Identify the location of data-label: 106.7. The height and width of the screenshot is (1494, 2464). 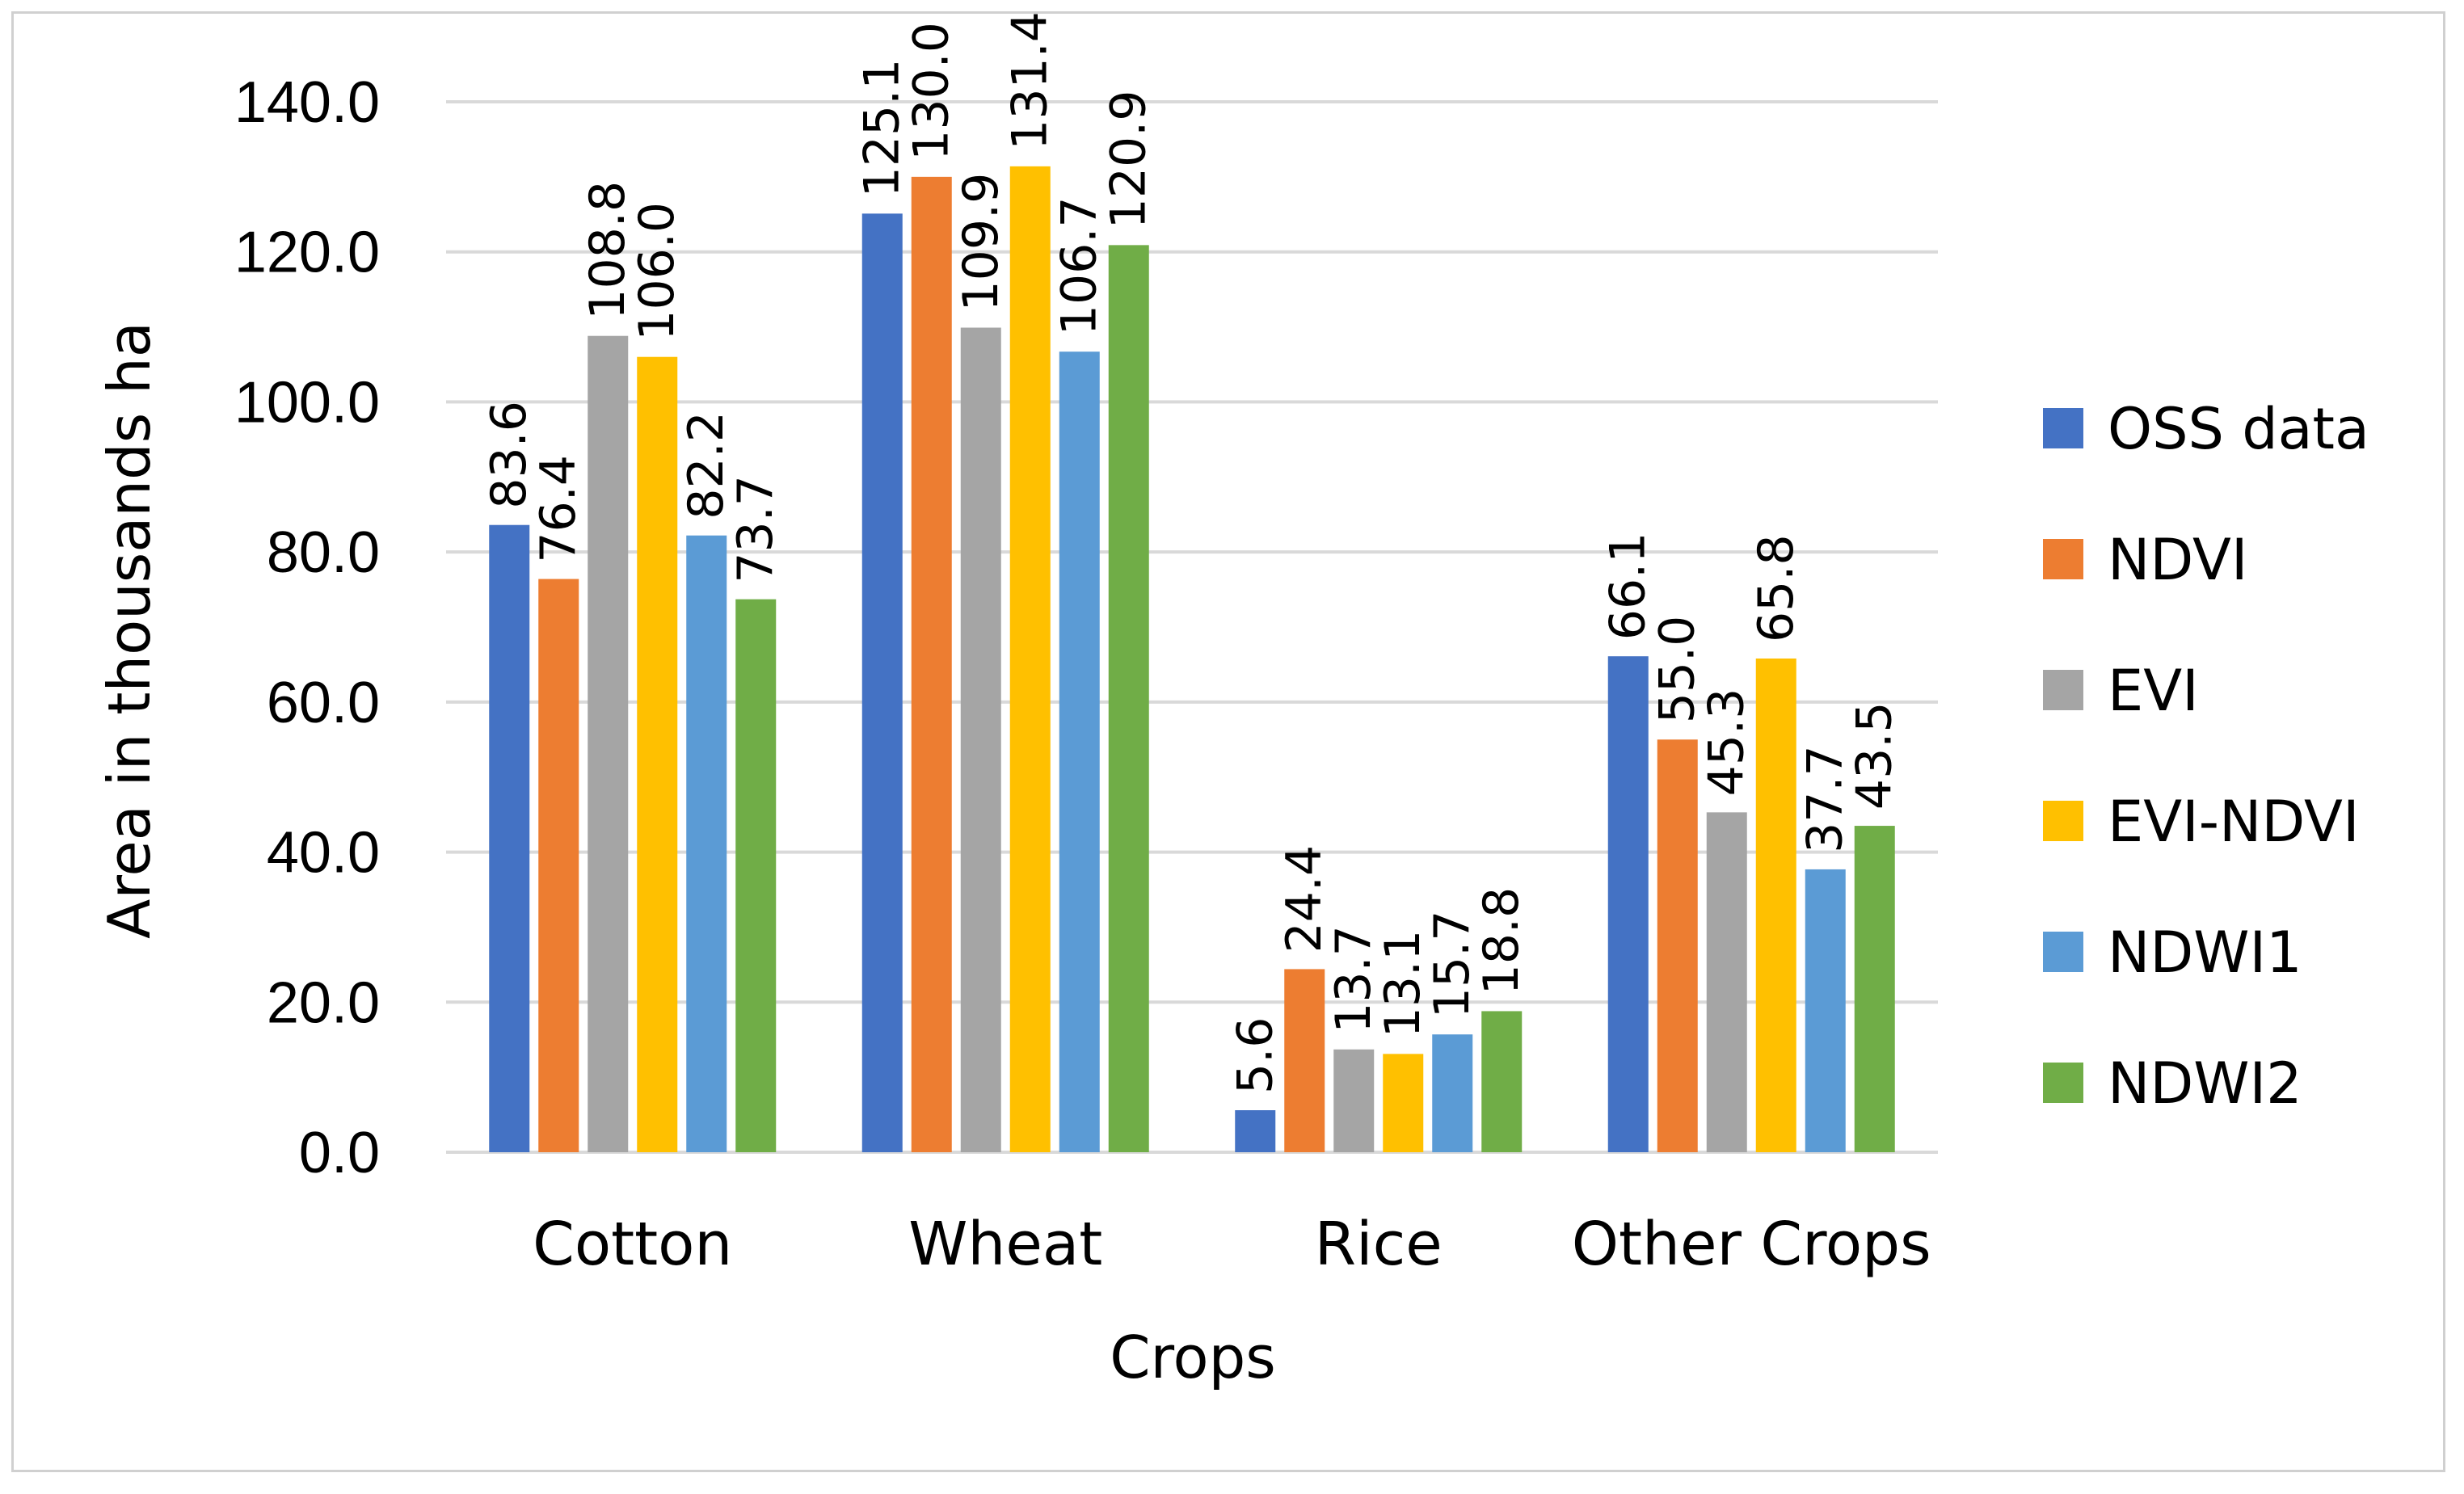
(1079, 265).